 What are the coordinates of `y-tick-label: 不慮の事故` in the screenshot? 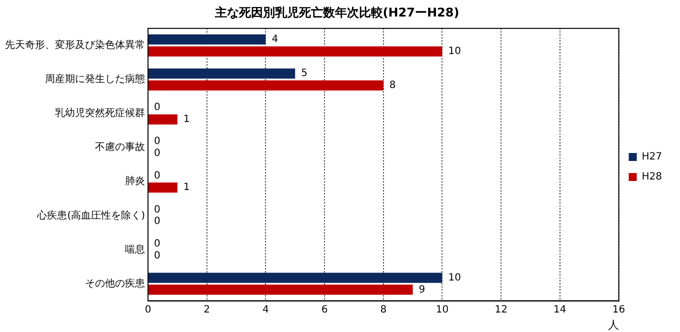 It's located at (120, 147).